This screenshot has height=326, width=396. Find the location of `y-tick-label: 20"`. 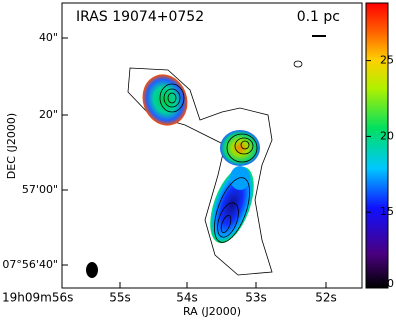

y-tick-label: 20" is located at coordinates (48, 114).